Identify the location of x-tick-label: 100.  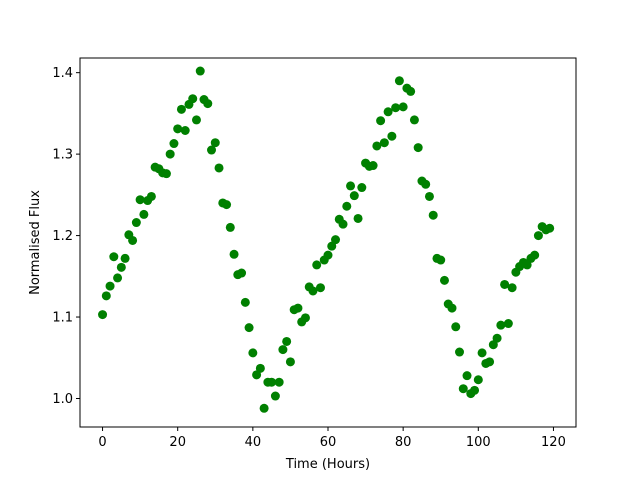
(478, 442).